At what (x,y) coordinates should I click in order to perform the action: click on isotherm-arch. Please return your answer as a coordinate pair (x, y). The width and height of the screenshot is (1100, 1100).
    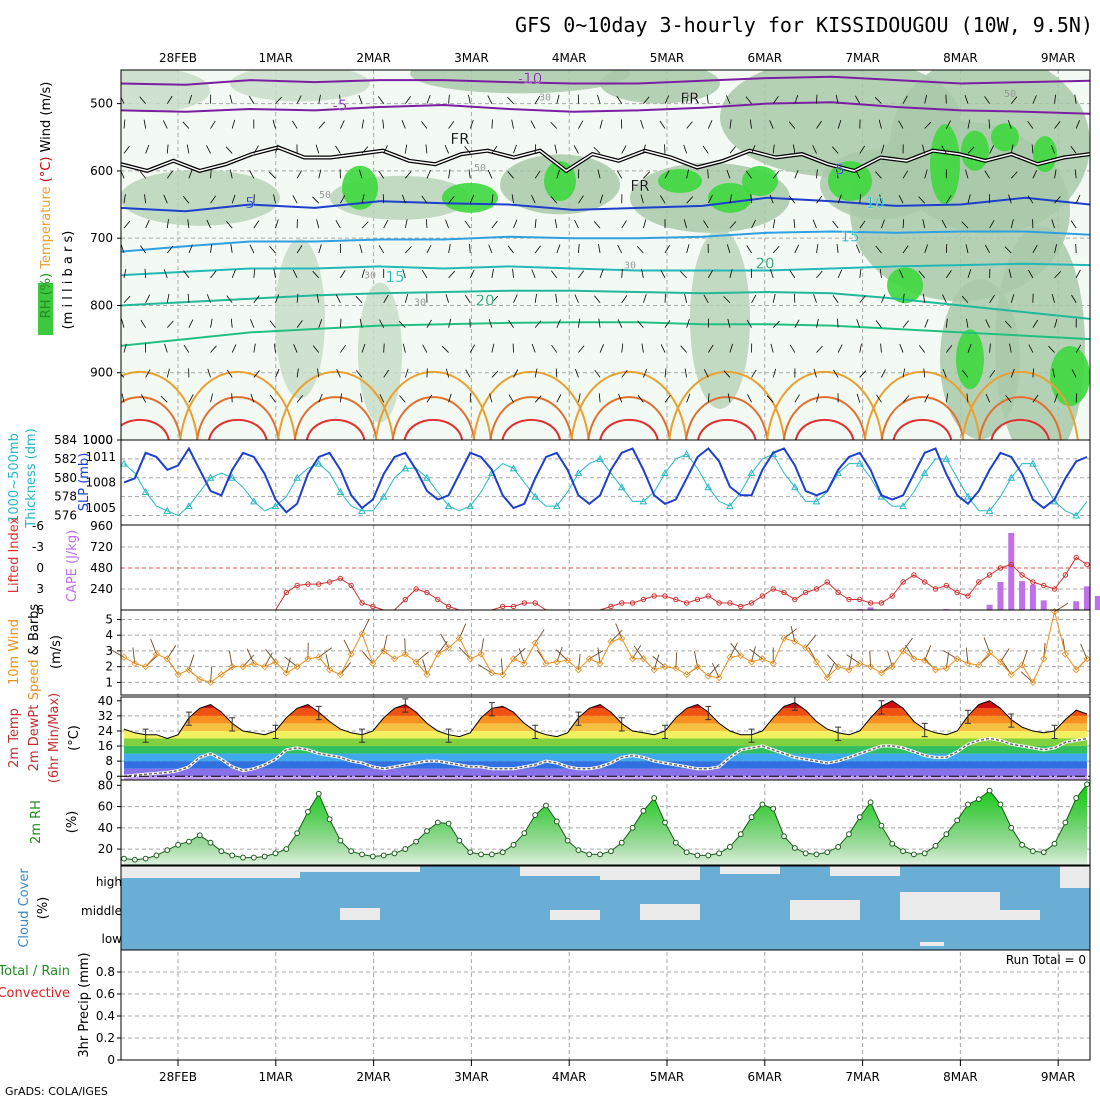
    Looking at the image, I should click on (238, 405).